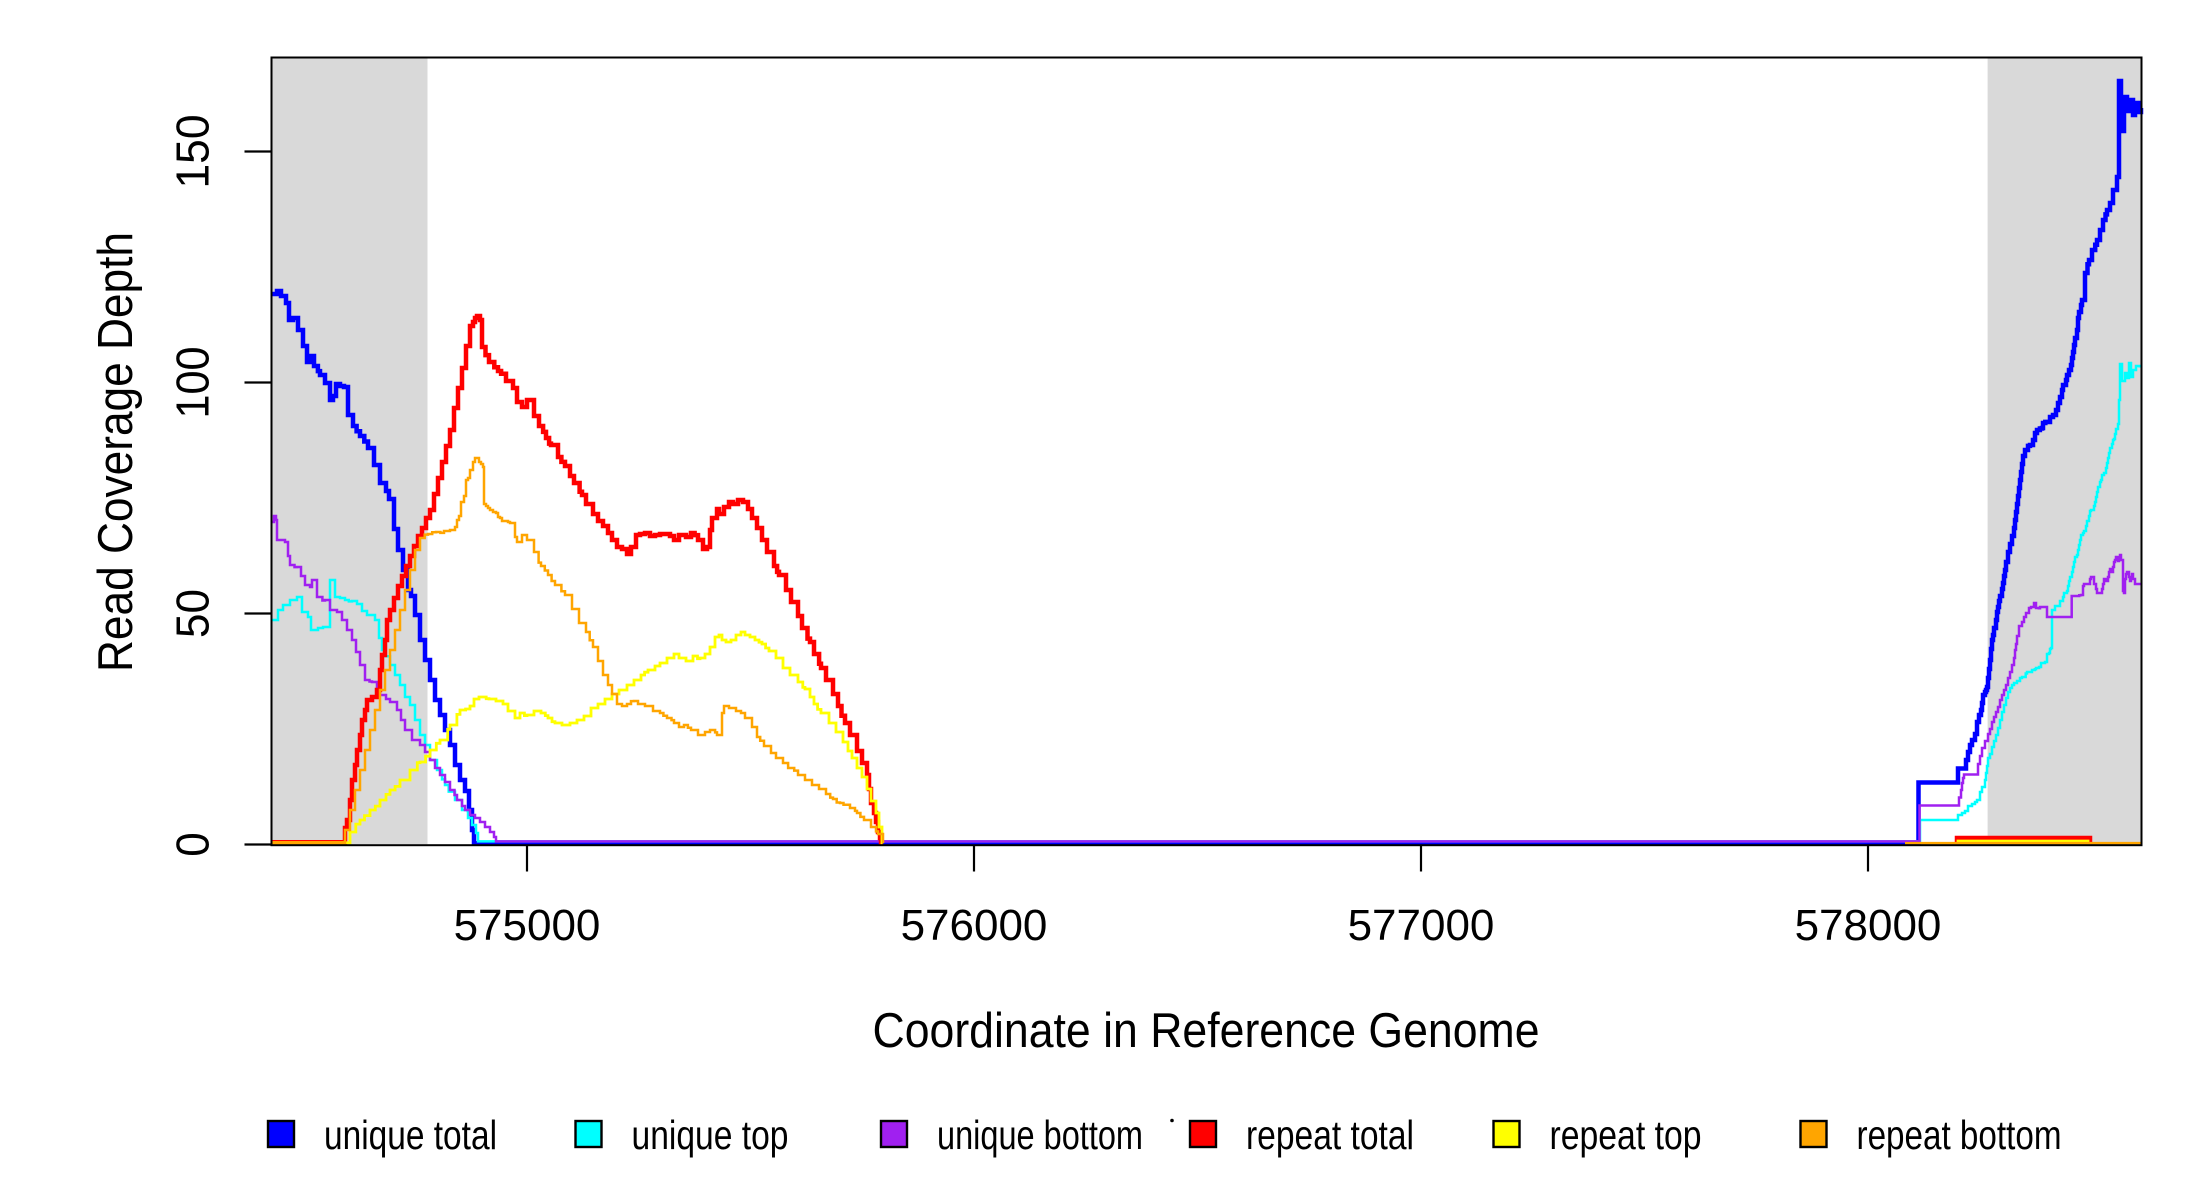 The width and height of the screenshot is (2200, 1200). I want to click on svg-text: Read Coverage Depth, so click(116, 452).